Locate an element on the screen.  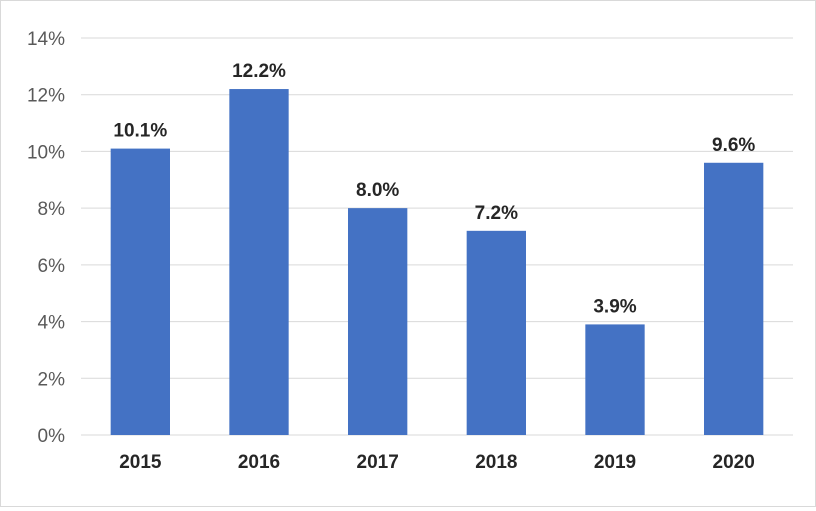
x-tick-label-2015: 2015 is located at coordinates (140, 462).